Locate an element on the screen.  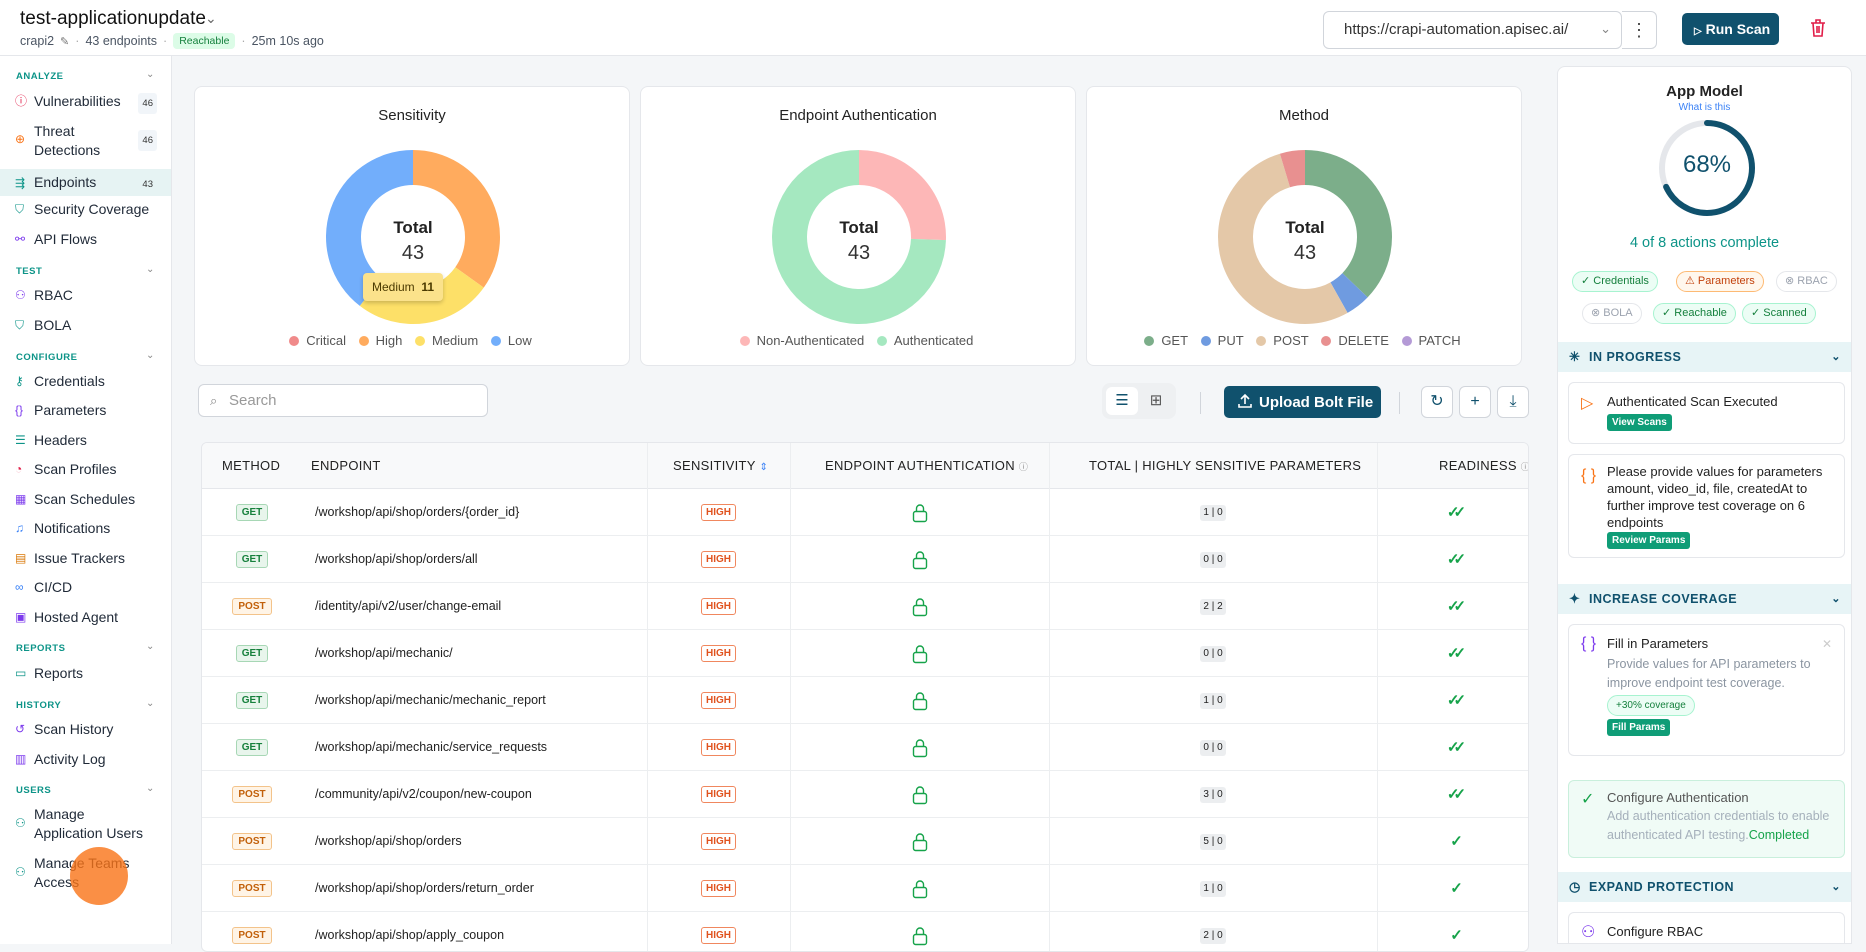
sidebar-item-bola: ⛉ BOLA is located at coordinates (85, 325).